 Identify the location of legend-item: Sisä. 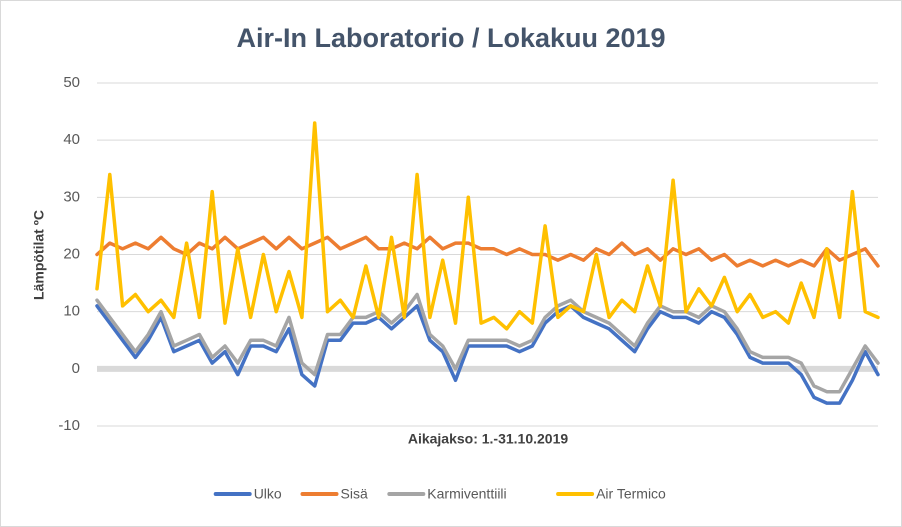
(334, 494).